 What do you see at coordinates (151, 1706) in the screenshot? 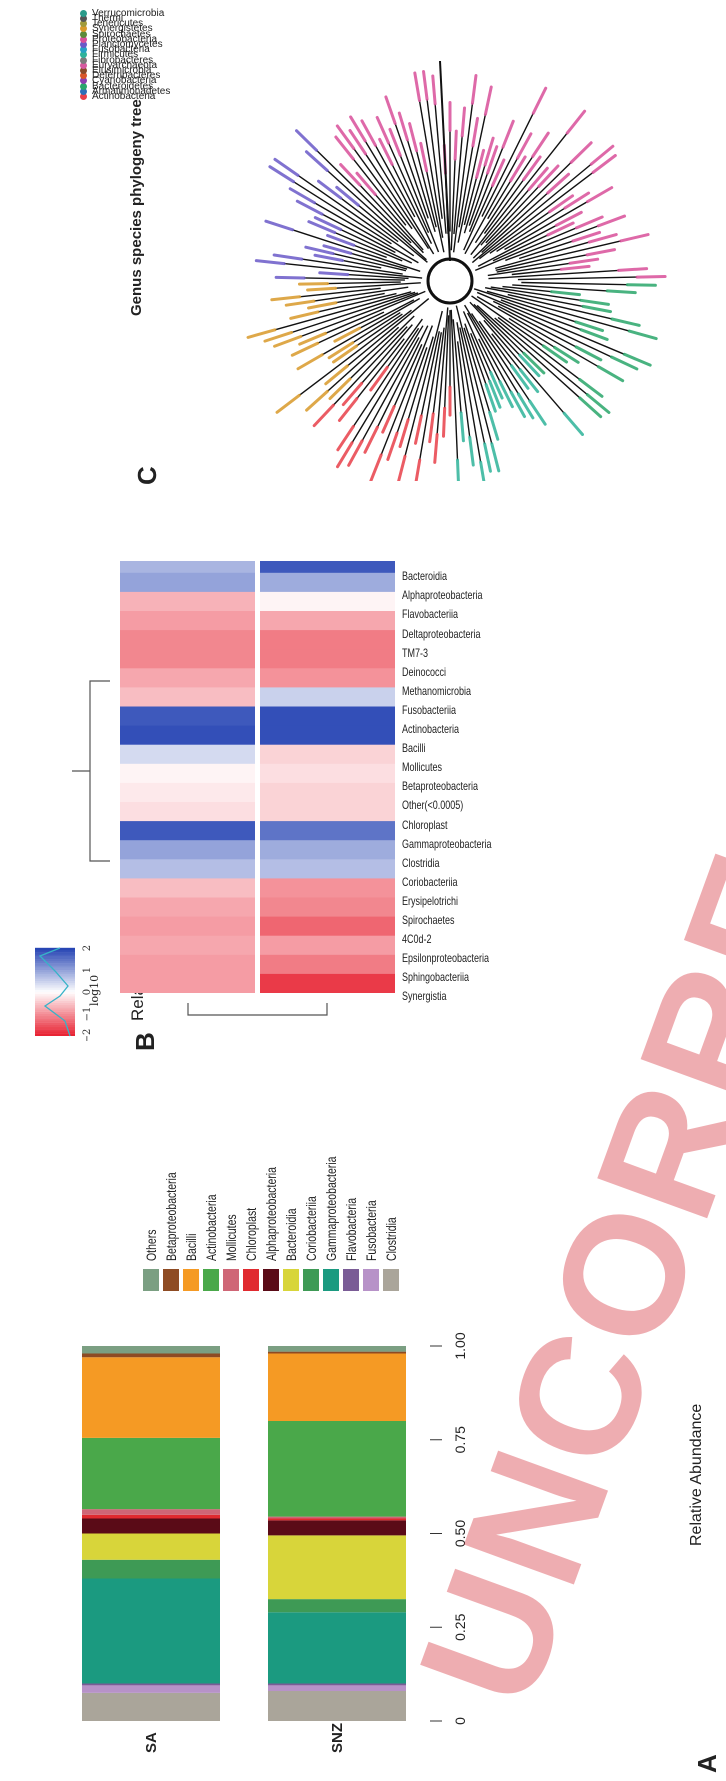
I see `bar-segment-clostridia` at bounding box center [151, 1706].